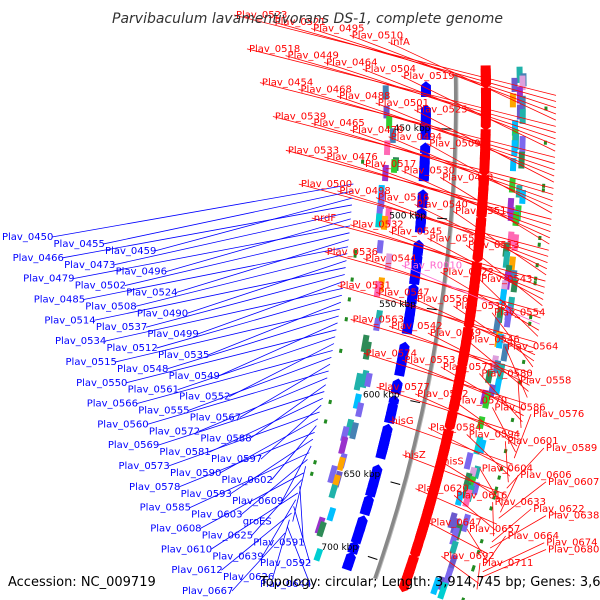 The height and width of the screenshot is (600, 600). What do you see at coordinates (571, 543) in the screenshot?
I see `gene-label: Plav_0674` at bounding box center [571, 543].